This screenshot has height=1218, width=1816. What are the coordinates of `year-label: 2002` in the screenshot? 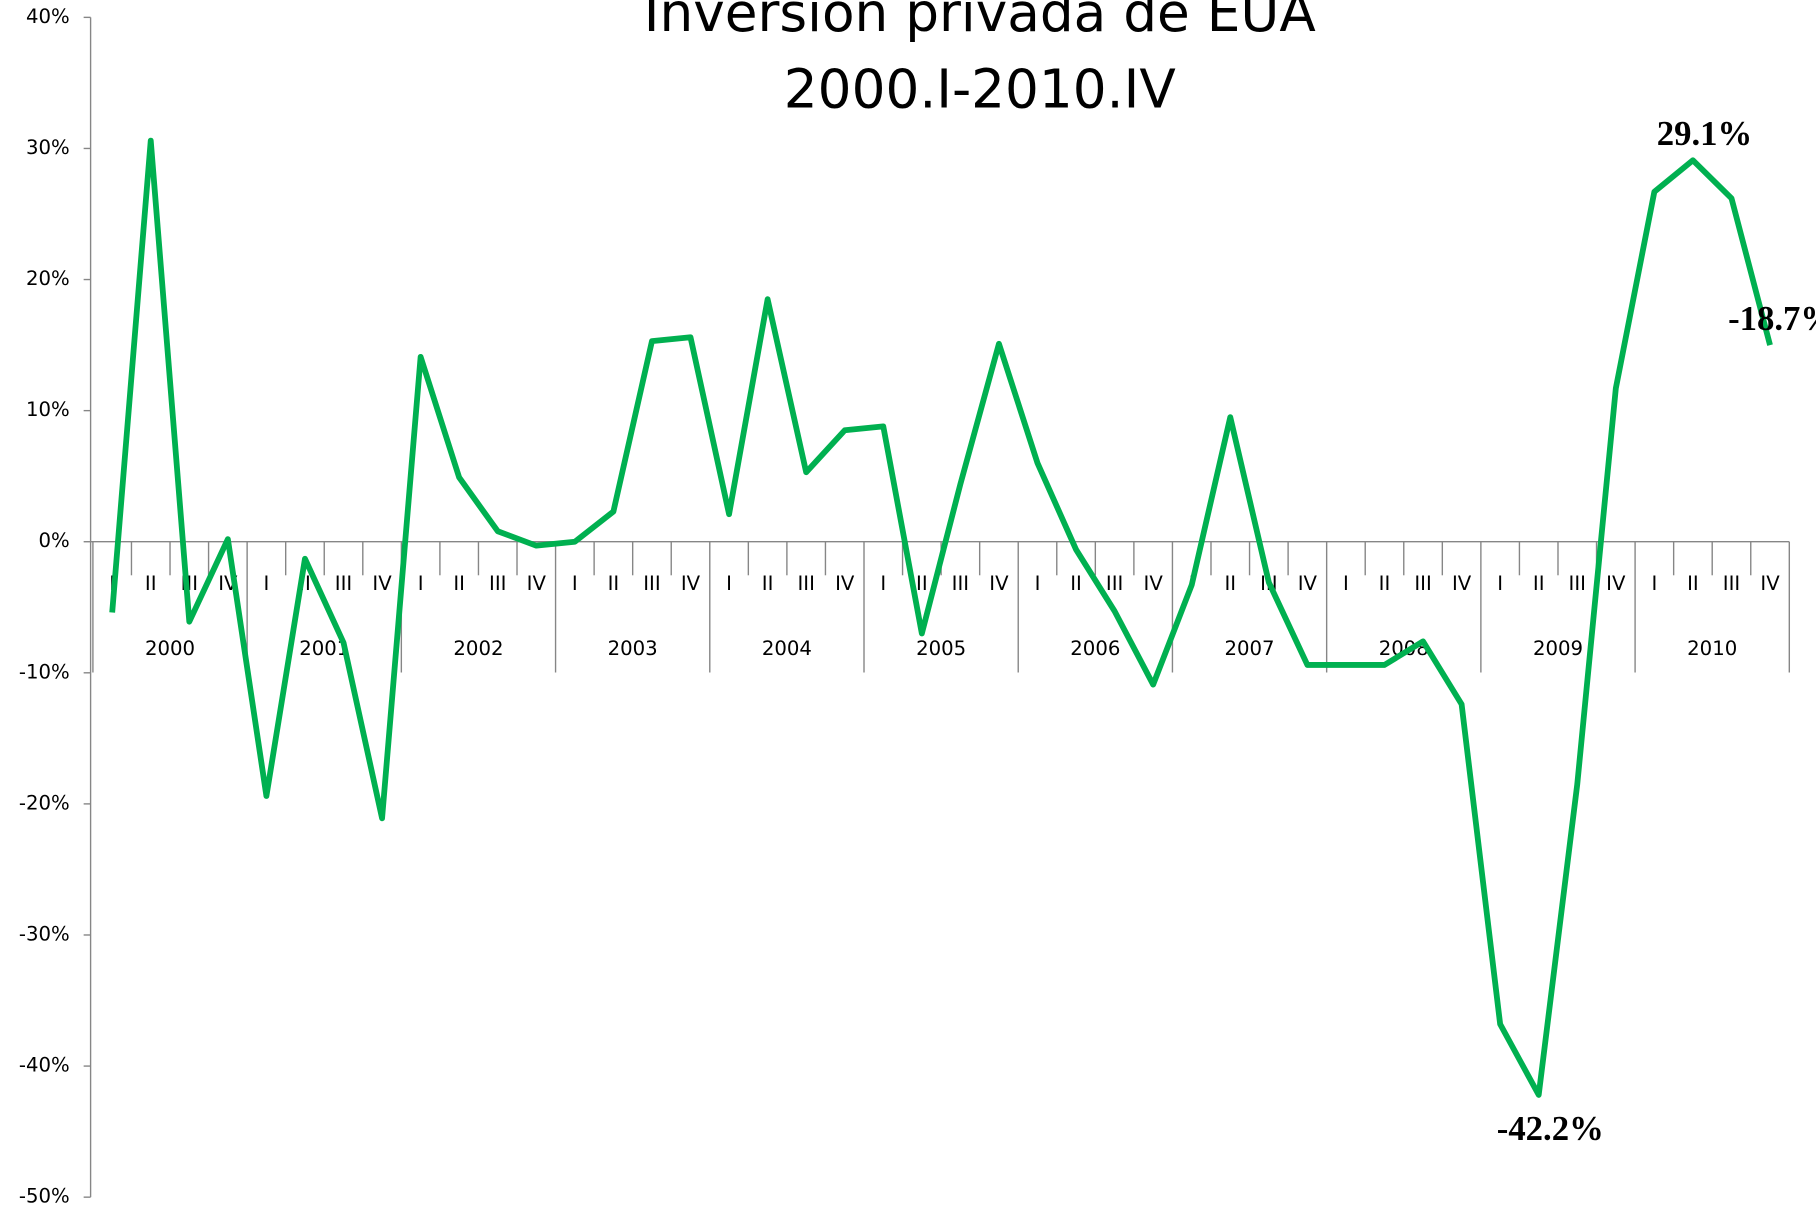 It's located at (478, 648).